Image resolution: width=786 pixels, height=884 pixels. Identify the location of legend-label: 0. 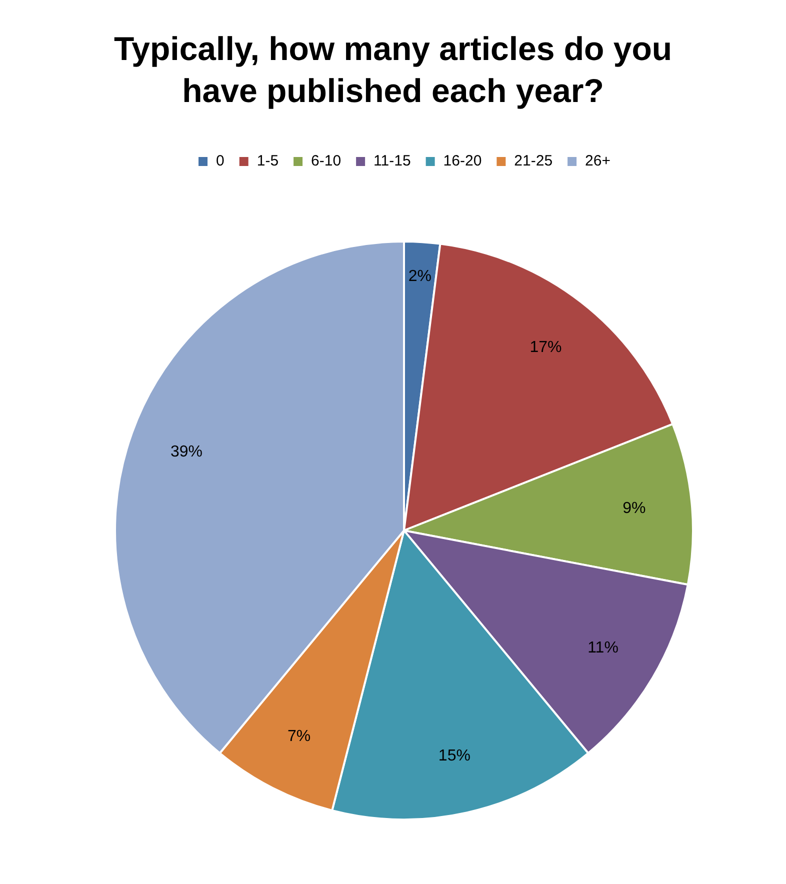
(220, 161).